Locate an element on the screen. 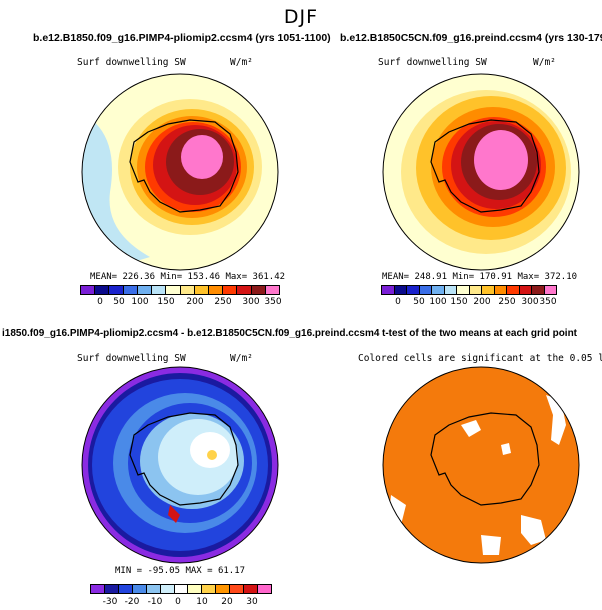  panel-2-colorbar is located at coordinates (469, 290).